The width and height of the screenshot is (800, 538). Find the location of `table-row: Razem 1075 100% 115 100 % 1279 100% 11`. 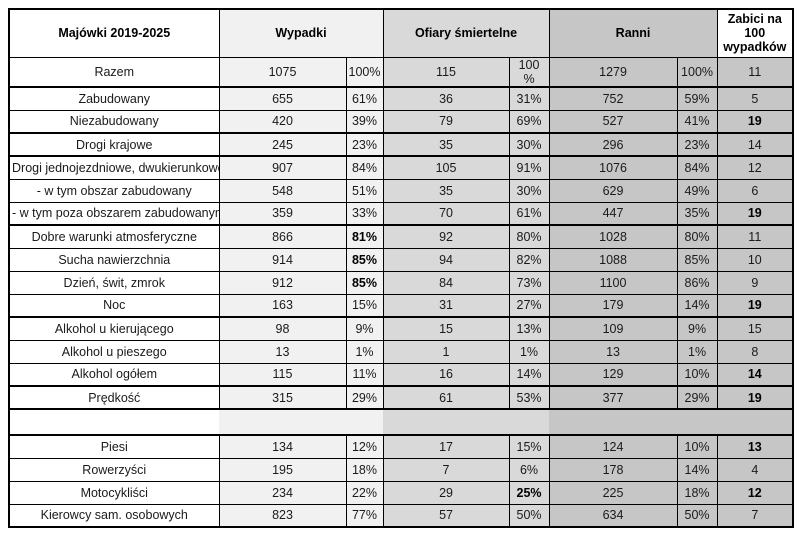

table-row: Razem 1075 100% 115 100 % 1279 100% 11 is located at coordinates (401, 72).